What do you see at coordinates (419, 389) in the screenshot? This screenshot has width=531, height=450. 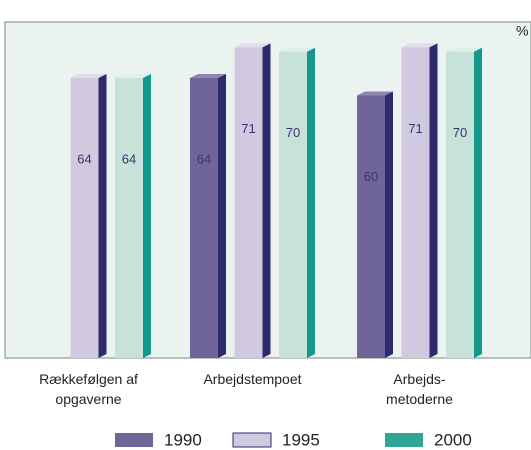 I see `x-tick-label: Arbejds-metoderne` at bounding box center [419, 389].